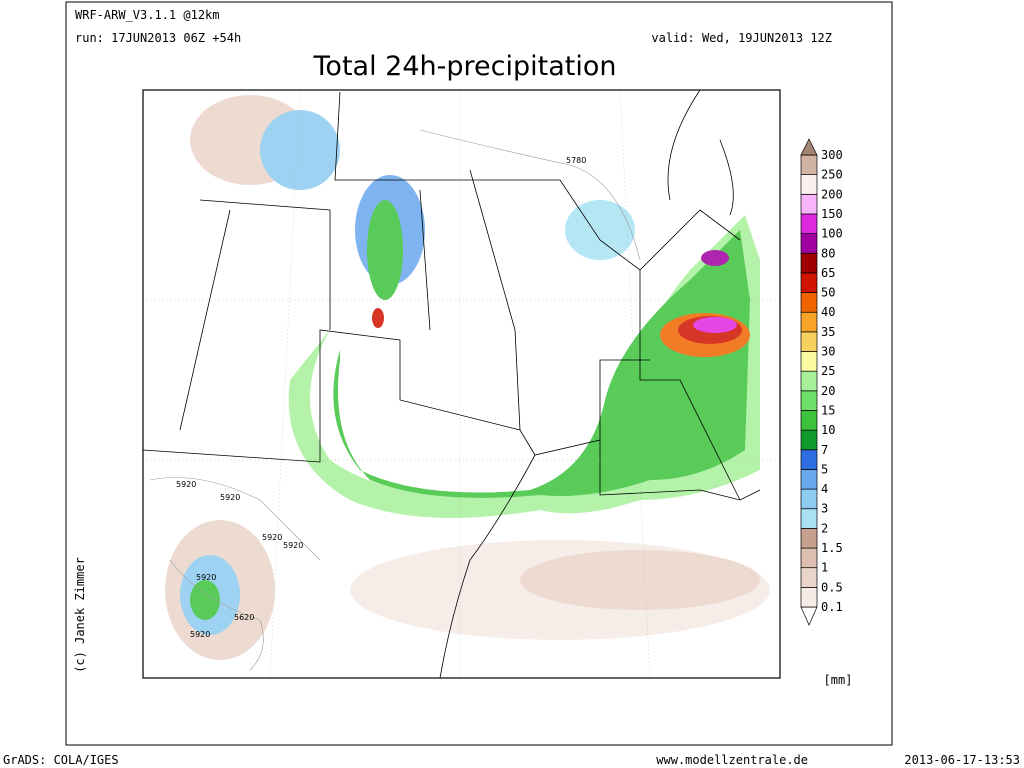 The width and height of the screenshot is (1024, 768). Describe the element at coordinates (832, 548) in the screenshot. I see `legend-label: 1.5` at that location.